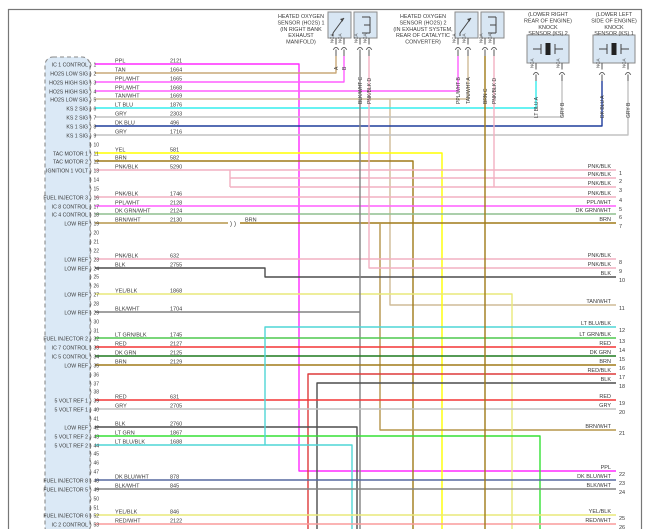  I want to click on pin-number: 46, so click(97, 463).